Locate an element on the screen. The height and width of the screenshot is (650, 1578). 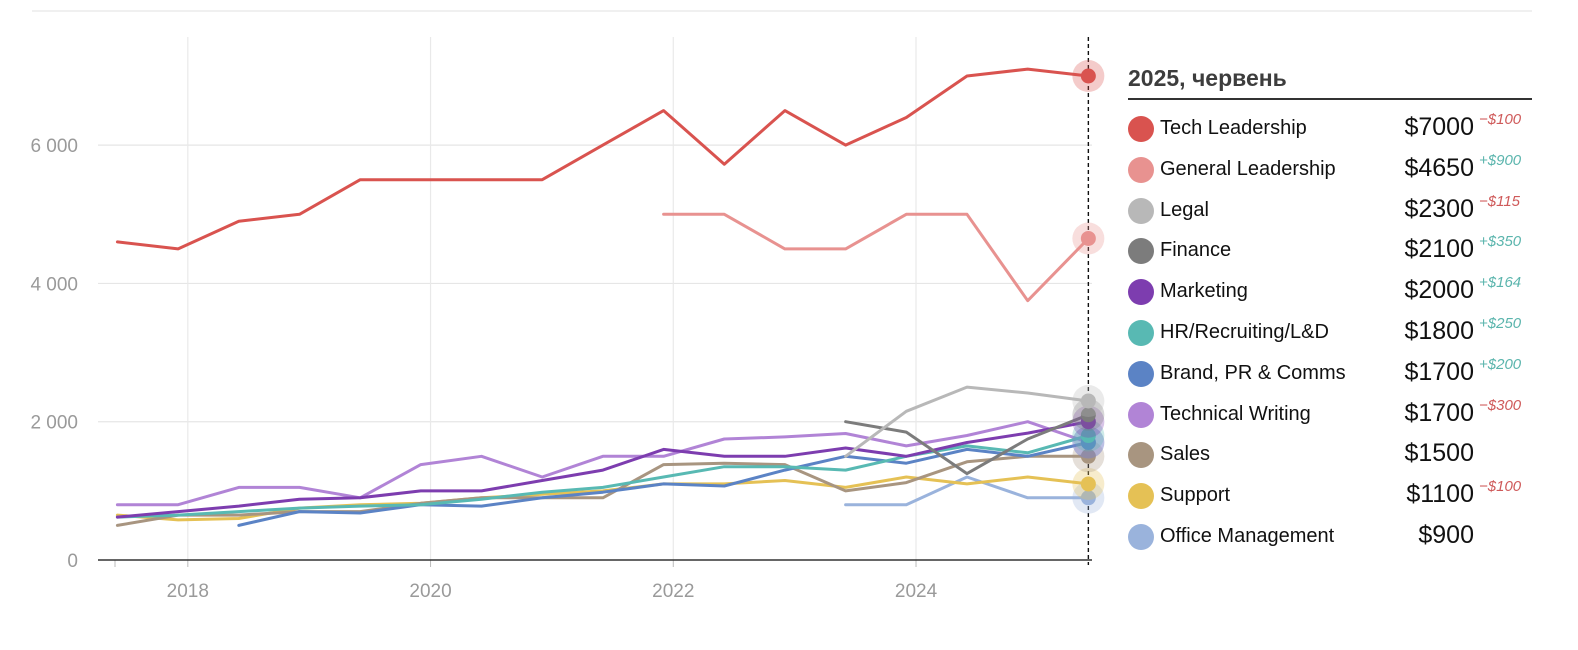
legend-row: Brand, PR & Comms $1700 +$200 is located at coordinates (1330, 375).